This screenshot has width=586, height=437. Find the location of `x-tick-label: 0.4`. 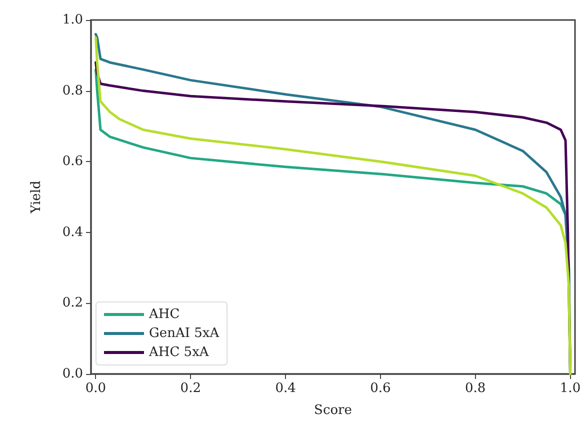

x-tick-label: 0.4 is located at coordinates (285, 388).